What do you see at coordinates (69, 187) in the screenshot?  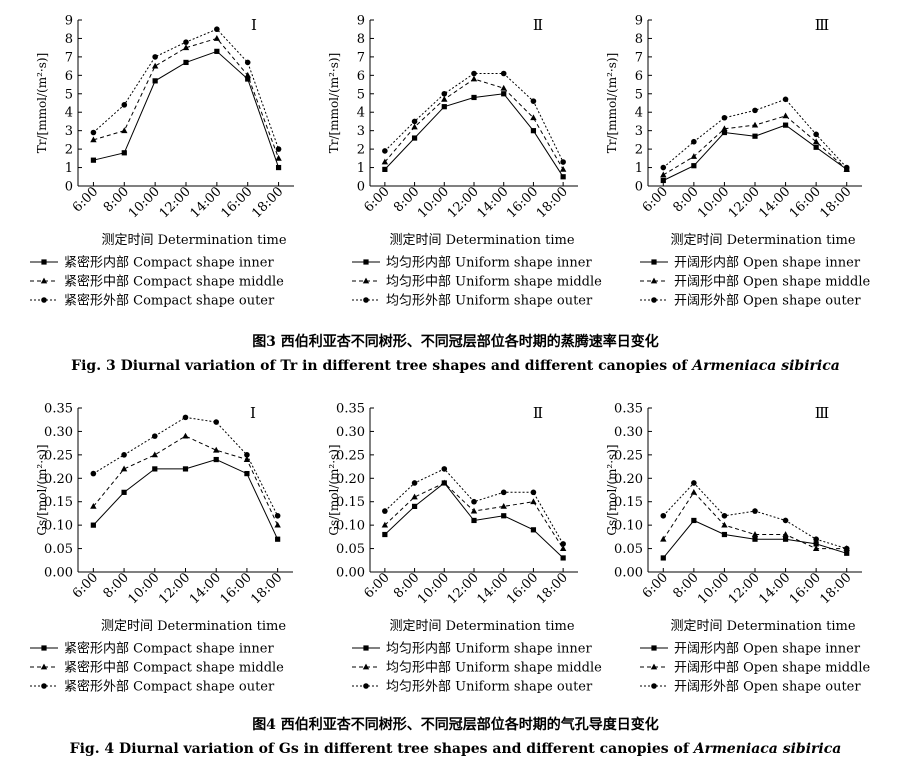 I see `y-tick-label: 0` at bounding box center [69, 187].